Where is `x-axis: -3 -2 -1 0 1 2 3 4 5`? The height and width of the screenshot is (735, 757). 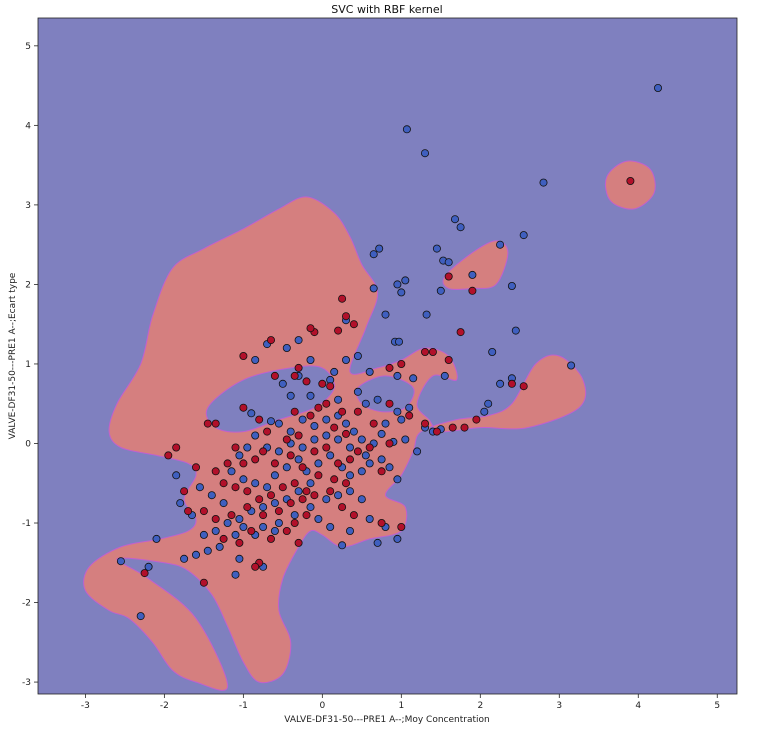 x-axis: -3 -2 -1 0 1 2 3 4 5 is located at coordinates (400, 702).